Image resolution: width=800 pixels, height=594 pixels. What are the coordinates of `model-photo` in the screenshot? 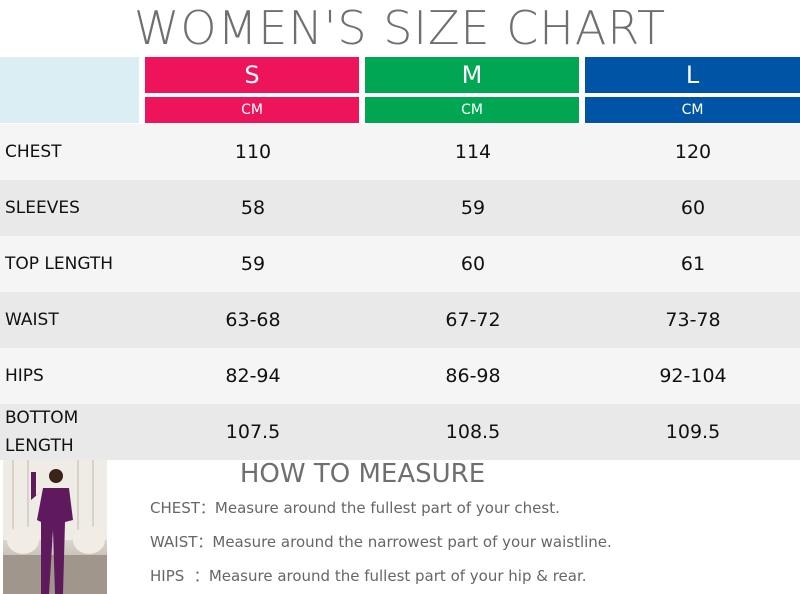 It's located at (55, 527).